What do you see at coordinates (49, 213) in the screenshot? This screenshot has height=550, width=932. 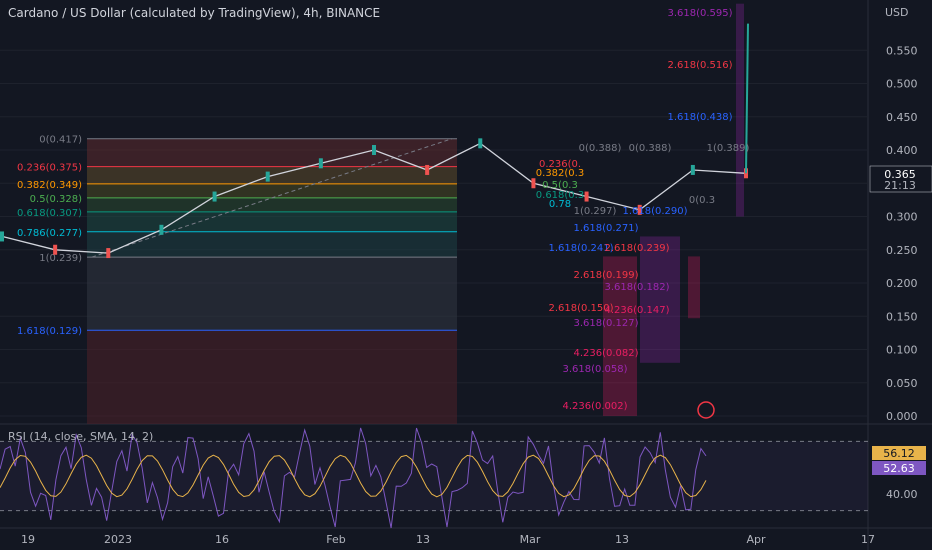 I see `fib-level-label: 0.618(0.307)` at bounding box center [49, 213].